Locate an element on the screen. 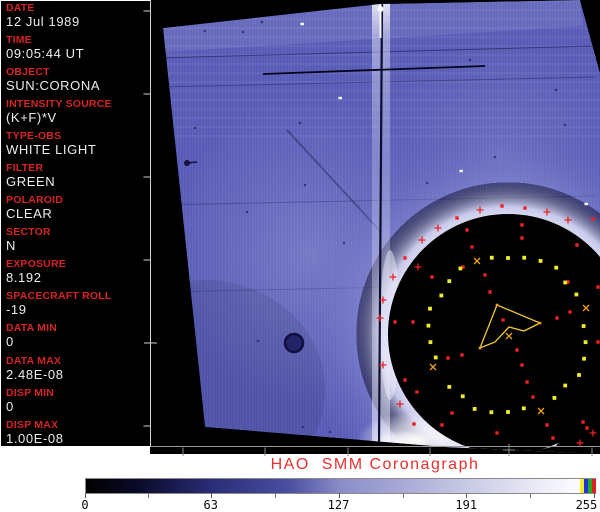 The height and width of the screenshot is (512, 600). meta-item: OBJECT SUN:CORONA is located at coordinates (75, 83).